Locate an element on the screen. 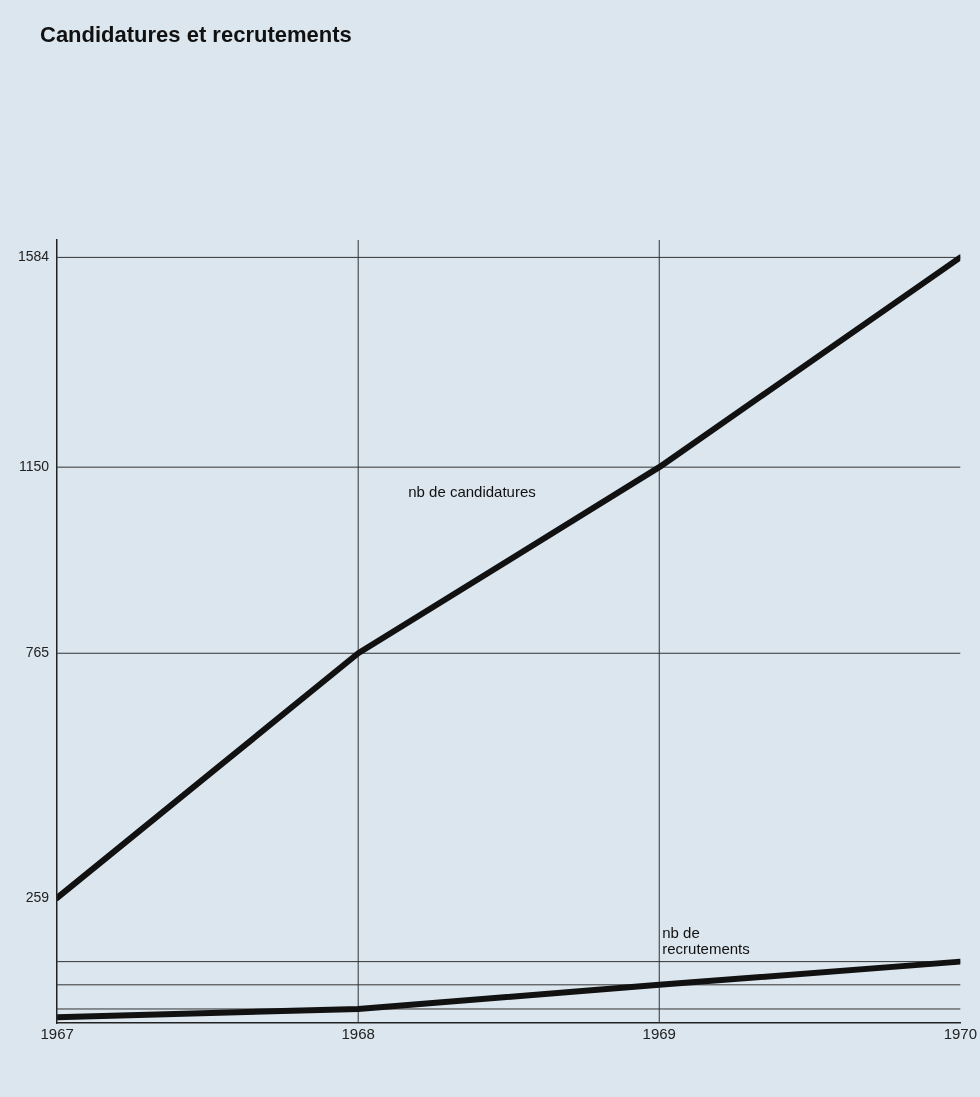 The image size is (980, 1097). x-tick-label: 1967 is located at coordinates (57, 1034).